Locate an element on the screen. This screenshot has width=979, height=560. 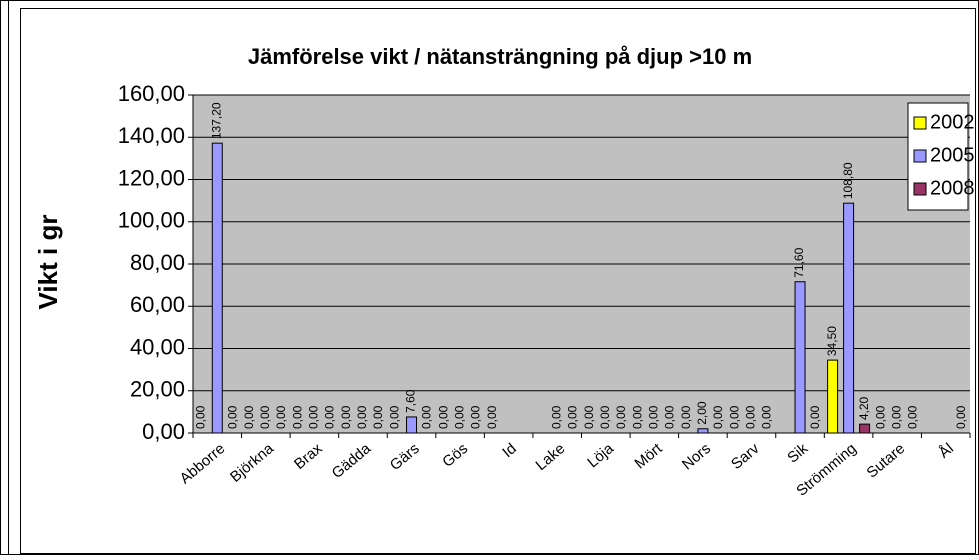
y-tick-label: 140,00 is located at coordinates (151, 135).